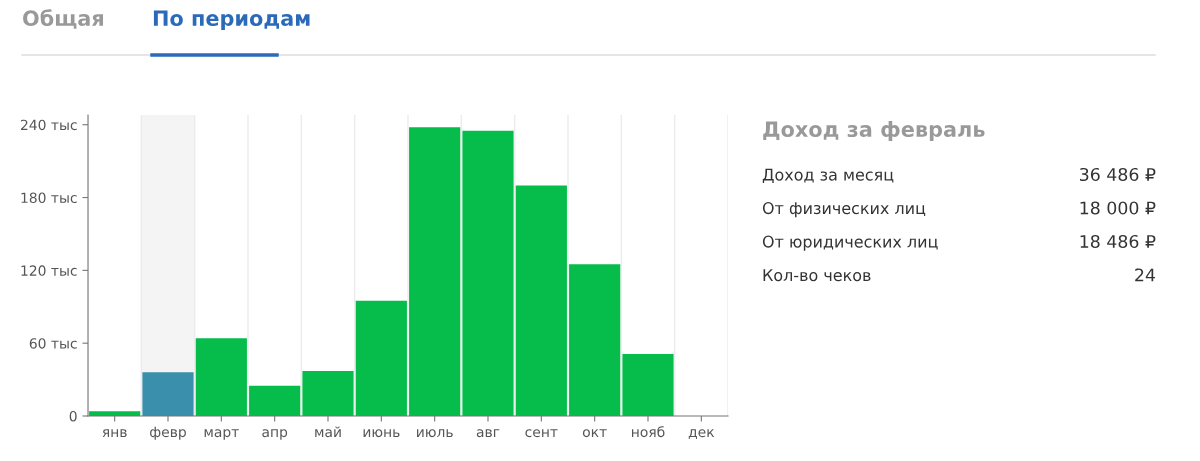 The height and width of the screenshot is (461, 1200). I want to click on x-tick-label: дек, so click(701, 434).